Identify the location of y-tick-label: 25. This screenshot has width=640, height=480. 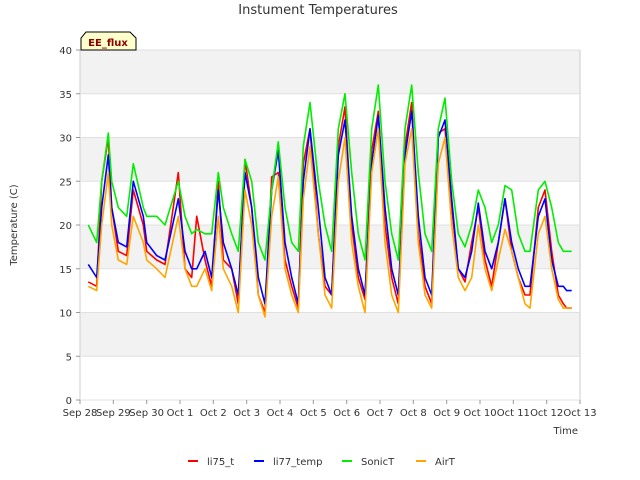
(65, 182).